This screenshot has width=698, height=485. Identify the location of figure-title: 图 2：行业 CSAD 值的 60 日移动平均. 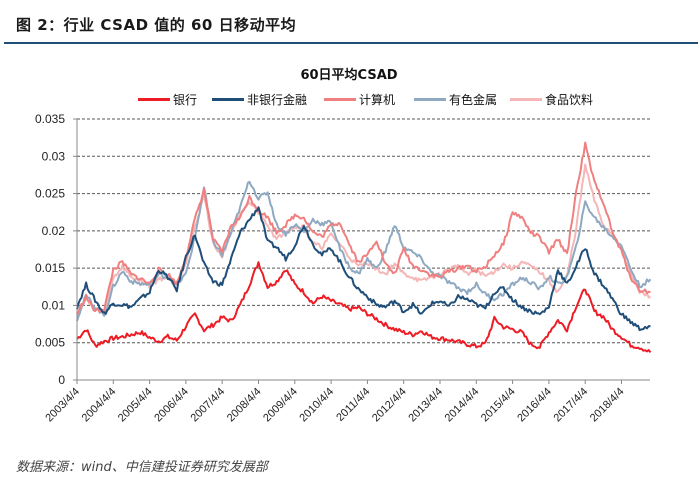
(156, 25).